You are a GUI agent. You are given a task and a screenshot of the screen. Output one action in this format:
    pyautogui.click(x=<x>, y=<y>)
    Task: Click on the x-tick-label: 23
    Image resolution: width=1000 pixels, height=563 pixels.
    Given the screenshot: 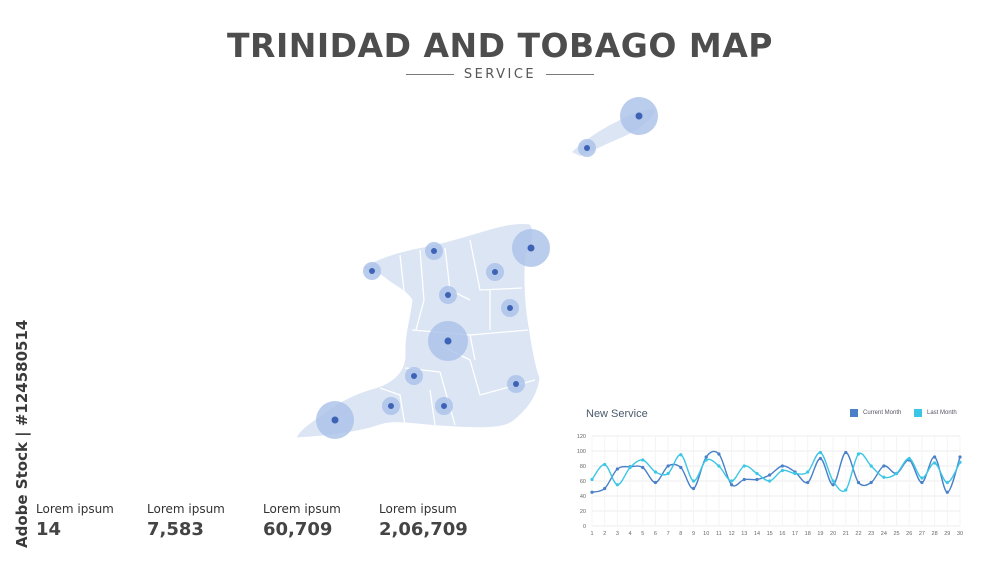 What is the action you would take?
    pyautogui.click(x=871, y=534)
    